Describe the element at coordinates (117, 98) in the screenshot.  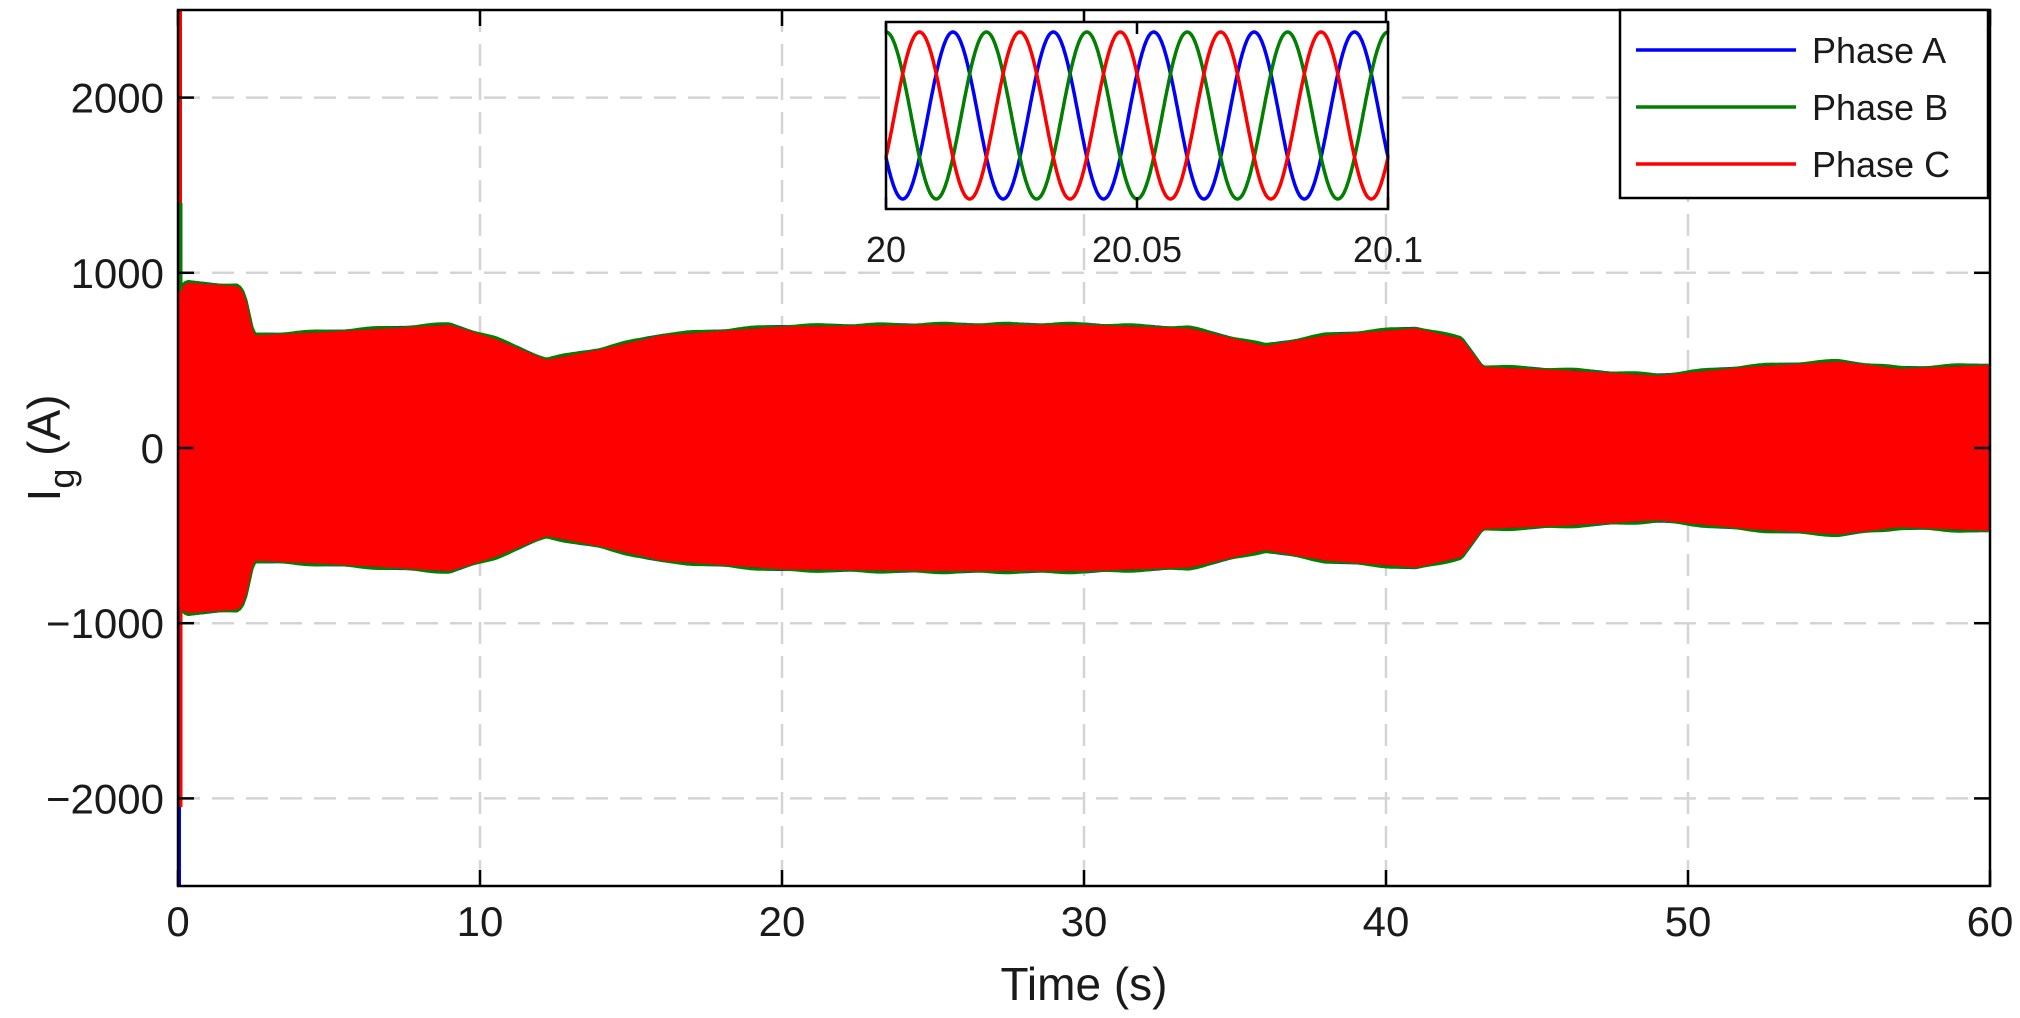
I see `y-tick-label: 2000` at that location.